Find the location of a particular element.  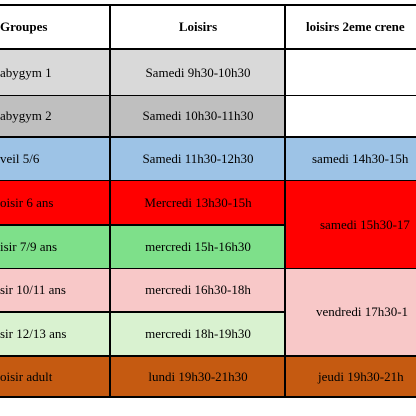

row-1-loisirs2 is located at coordinates (351, 72).